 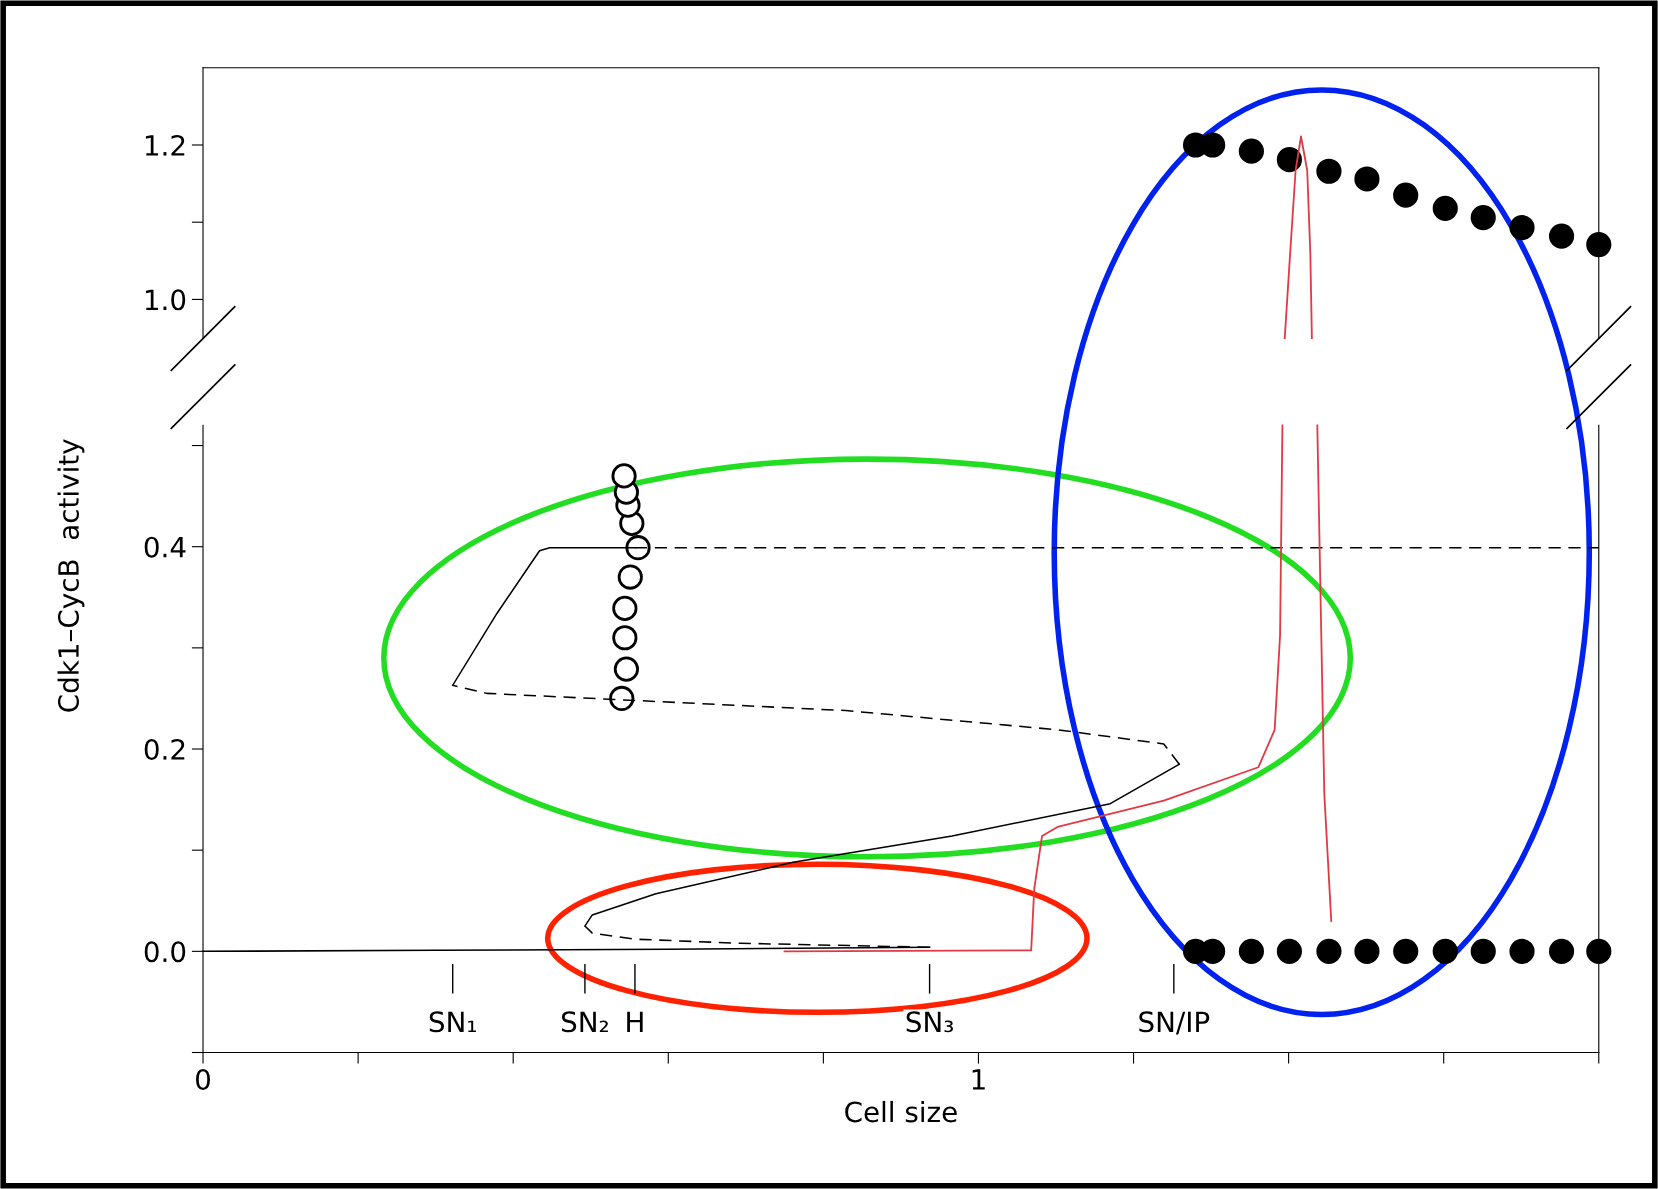 I want to click on x-tick-label: 1, so click(x=978, y=1079).